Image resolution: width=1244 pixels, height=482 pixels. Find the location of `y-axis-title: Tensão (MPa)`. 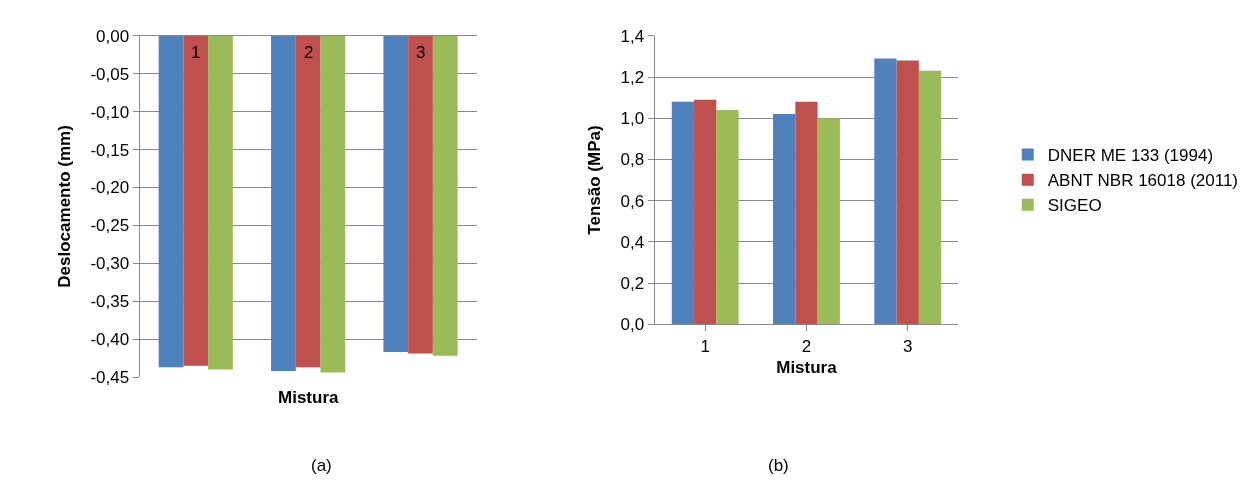

y-axis-title: Tensão (MPa) is located at coordinates (595, 180).